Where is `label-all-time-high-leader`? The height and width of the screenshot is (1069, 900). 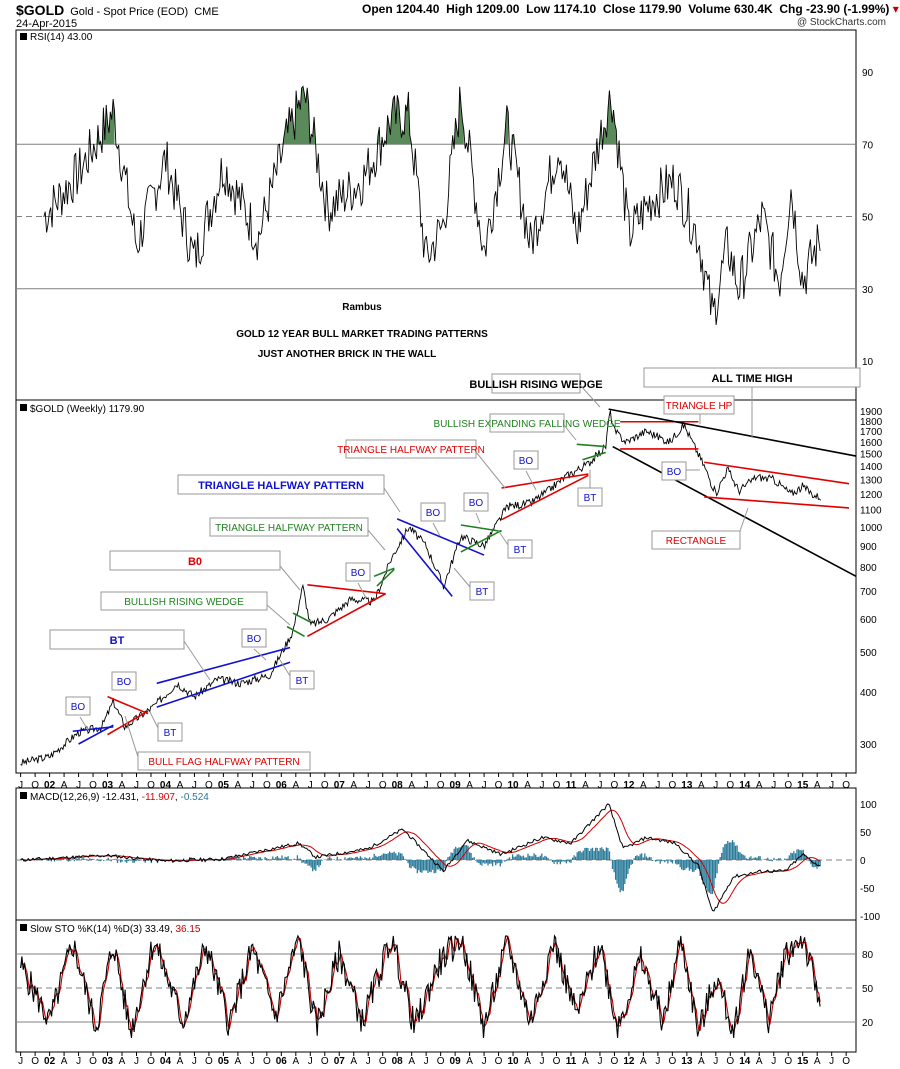 label-all-time-high-leader is located at coordinates (590, 396).